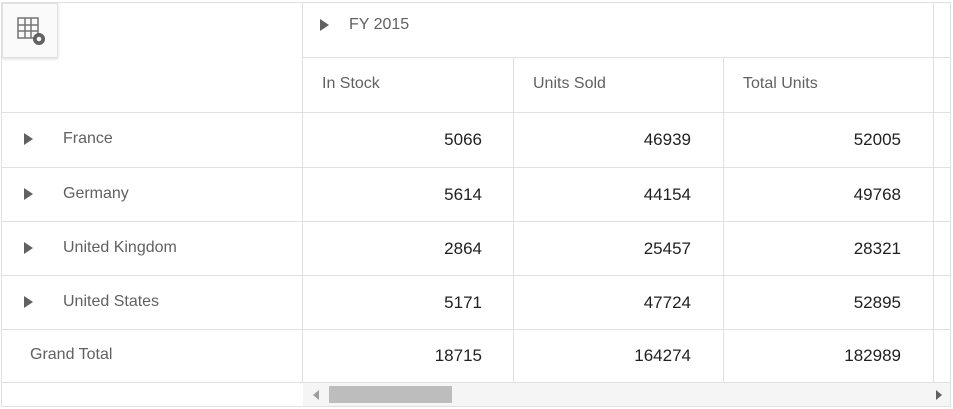 The image size is (953, 409). I want to click on grid-settings-icon, so click(31, 31).